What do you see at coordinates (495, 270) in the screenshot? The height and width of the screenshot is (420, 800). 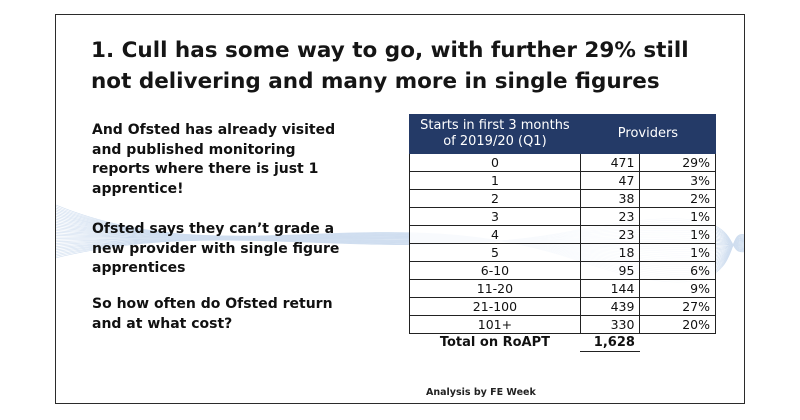 I see `starts-cell: 6-10` at bounding box center [495, 270].